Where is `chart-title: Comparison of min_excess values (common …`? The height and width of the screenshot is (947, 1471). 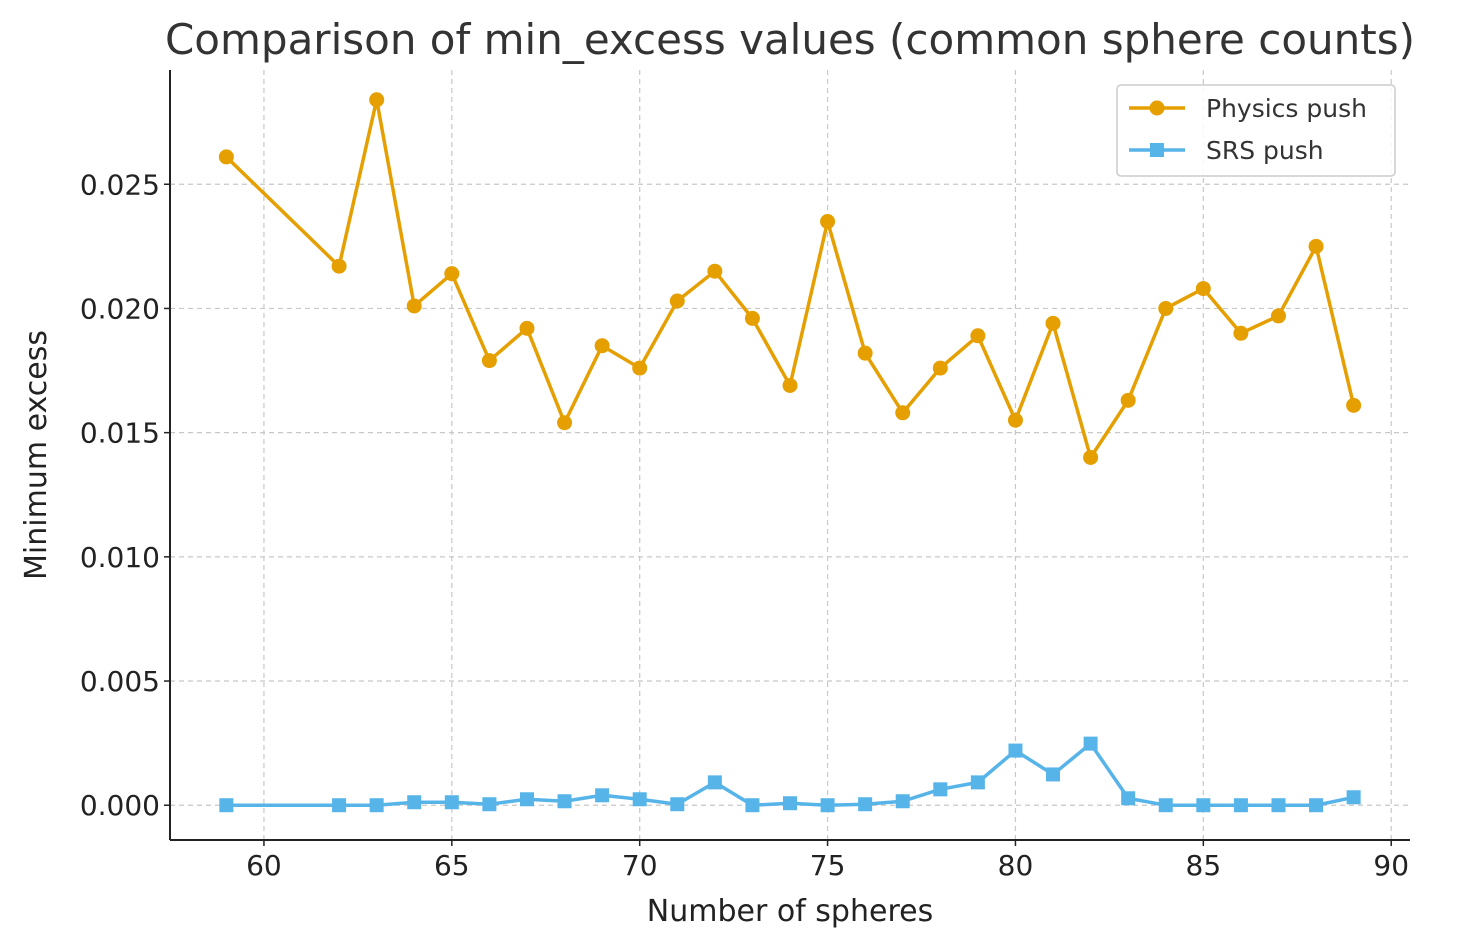
chart-title: Comparison of min_excess values (common … is located at coordinates (790, 39).